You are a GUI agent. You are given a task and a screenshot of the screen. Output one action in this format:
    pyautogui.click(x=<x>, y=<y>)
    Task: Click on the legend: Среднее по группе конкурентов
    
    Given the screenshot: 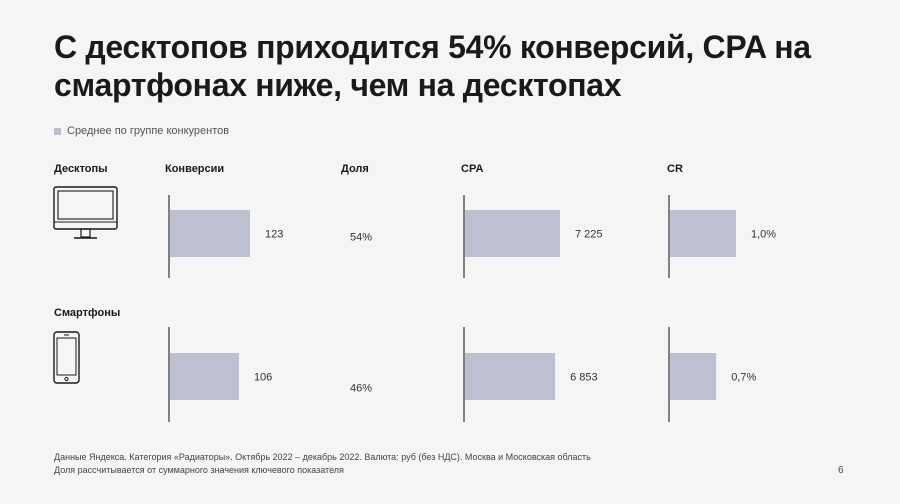 What is the action you would take?
    pyautogui.click(x=141, y=131)
    